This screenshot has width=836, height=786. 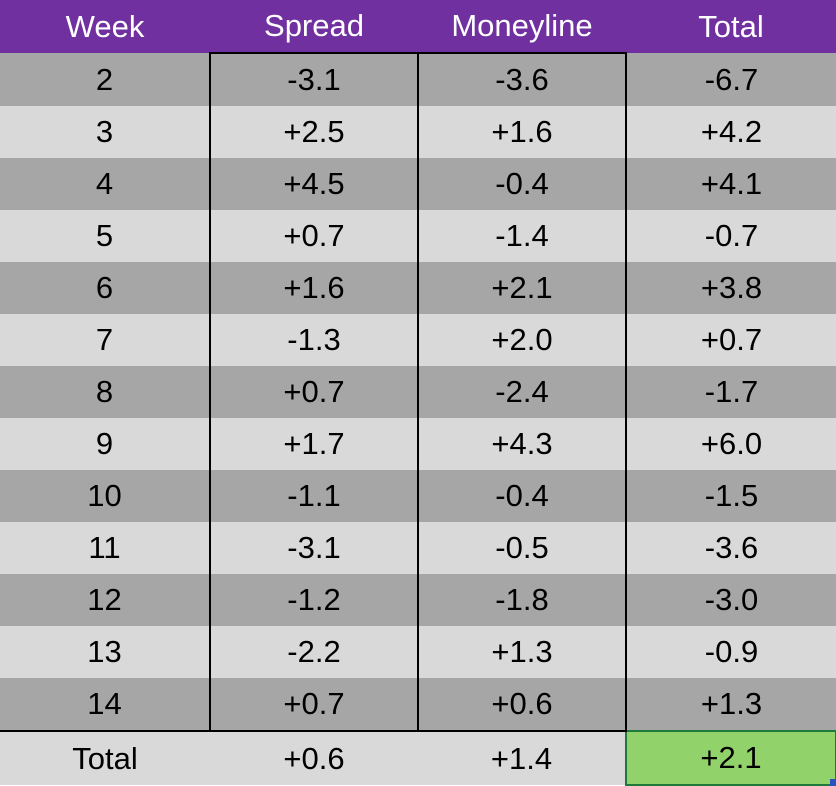 What do you see at coordinates (522, 392) in the screenshot?
I see `moneyline-cell: -2.4` at bounding box center [522, 392].